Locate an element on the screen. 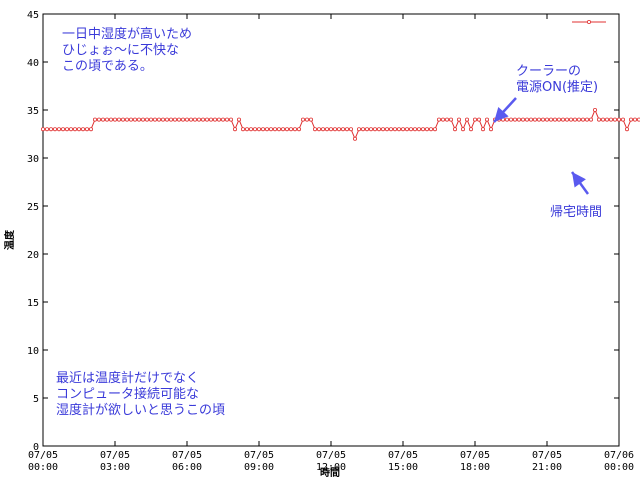 This screenshot has height=480, width=640. y-tick-labels: 0 5 10 15 20 25 30 35 40 45 is located at coordinates (33, 231).